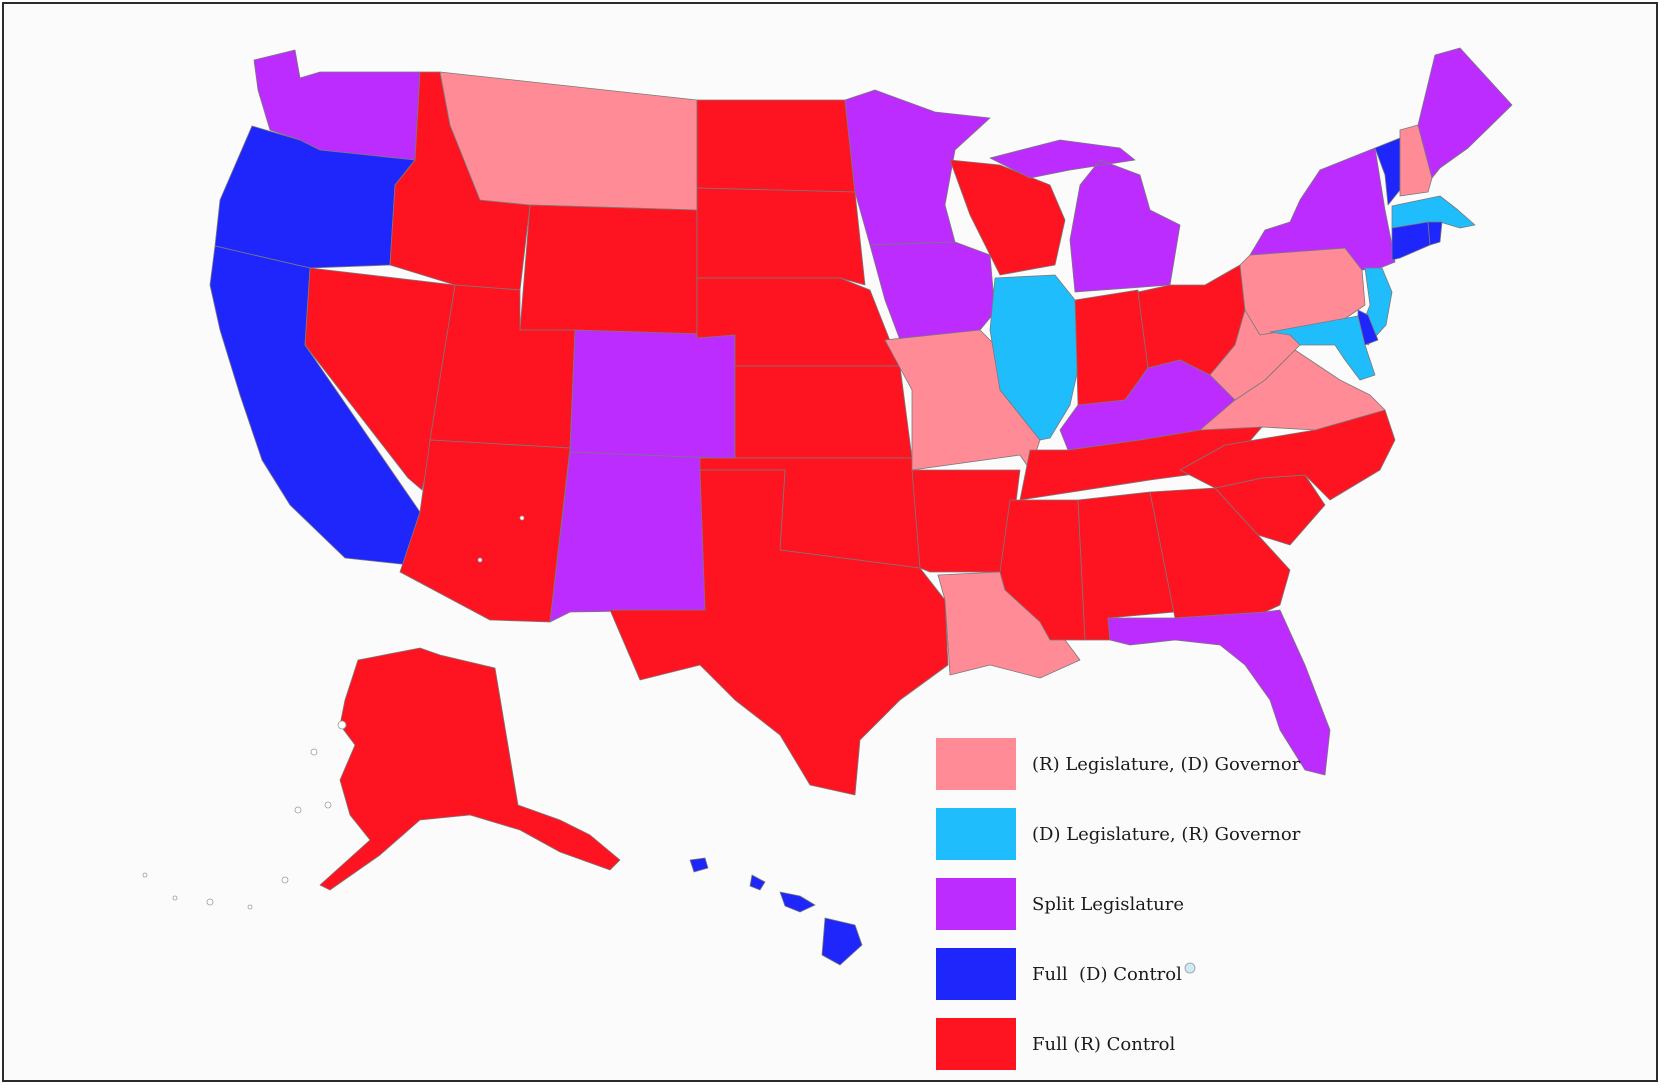 The height and width of the screenshot is (1088, 1664). Describe the element at coordinates (917, 167) in the screenshot. I see `state-mn` at that location.